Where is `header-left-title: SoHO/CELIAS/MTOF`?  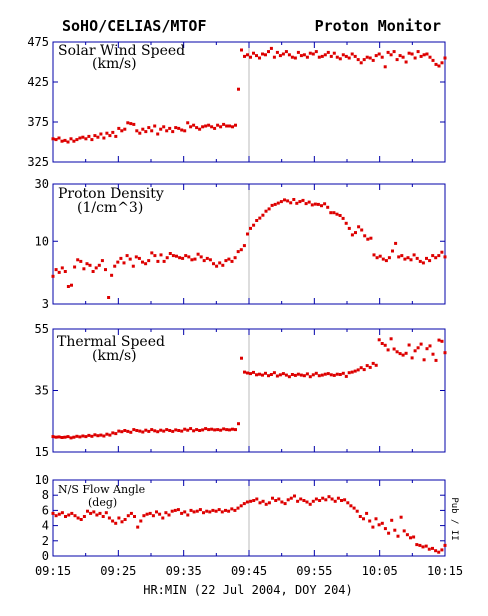
header-left-title: SoHO/CELIAS/MTOF is located at coordinates (134, 26).